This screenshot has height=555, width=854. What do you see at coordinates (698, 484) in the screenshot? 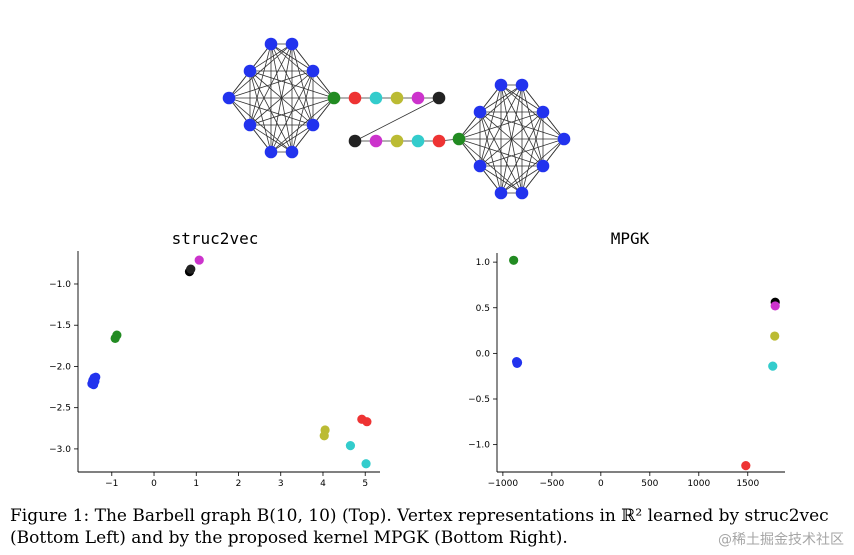
I see `x-tick-label: 1000` at bounding box center [698, 484].